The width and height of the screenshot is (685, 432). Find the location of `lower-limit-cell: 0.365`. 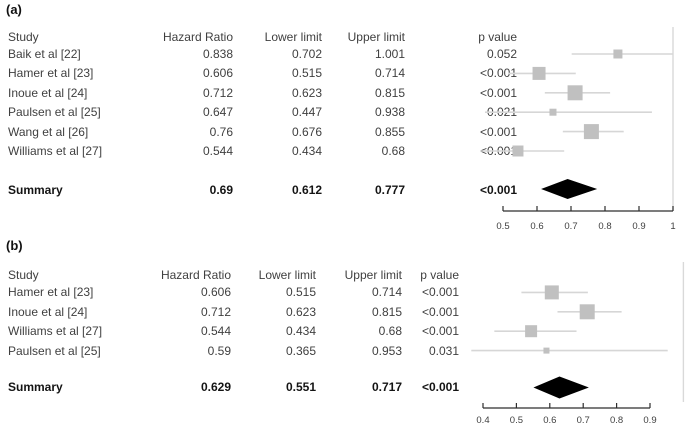

lower-limit-cell: 0.365 is located at coordinates (300, 350).